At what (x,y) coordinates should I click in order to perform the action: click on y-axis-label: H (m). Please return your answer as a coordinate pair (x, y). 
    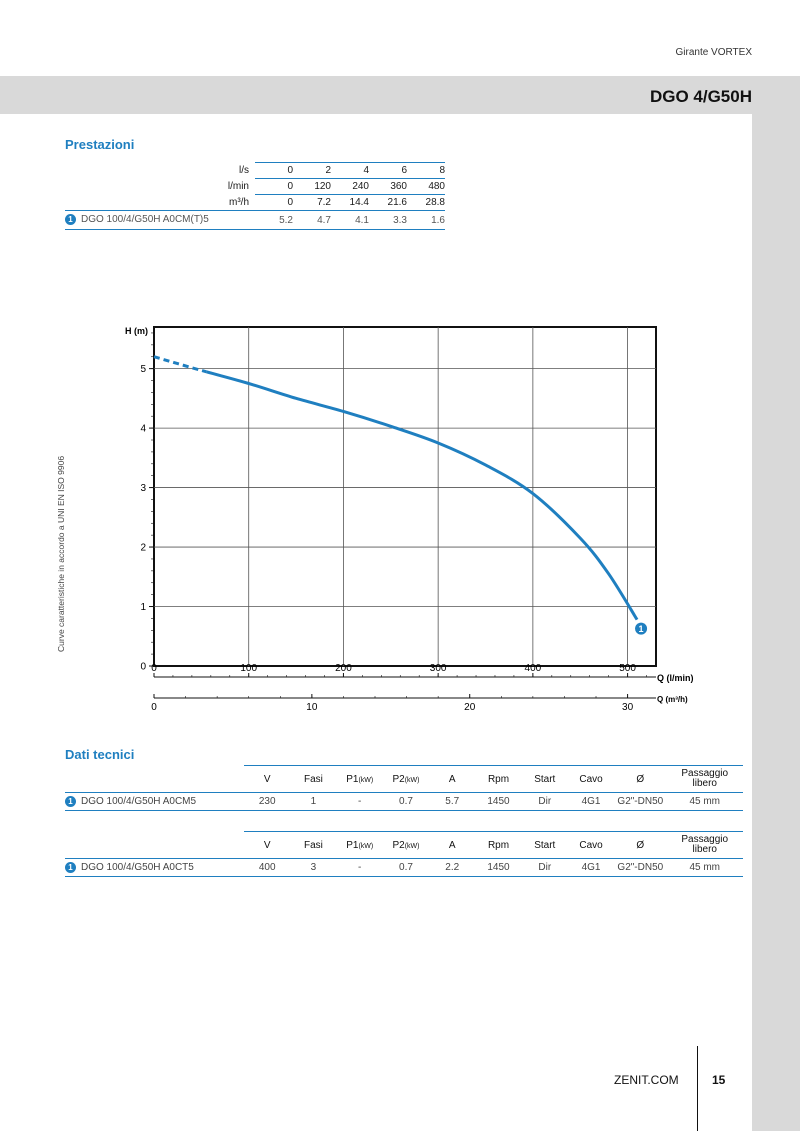
    Looking at the image, I should click on (136, 331).